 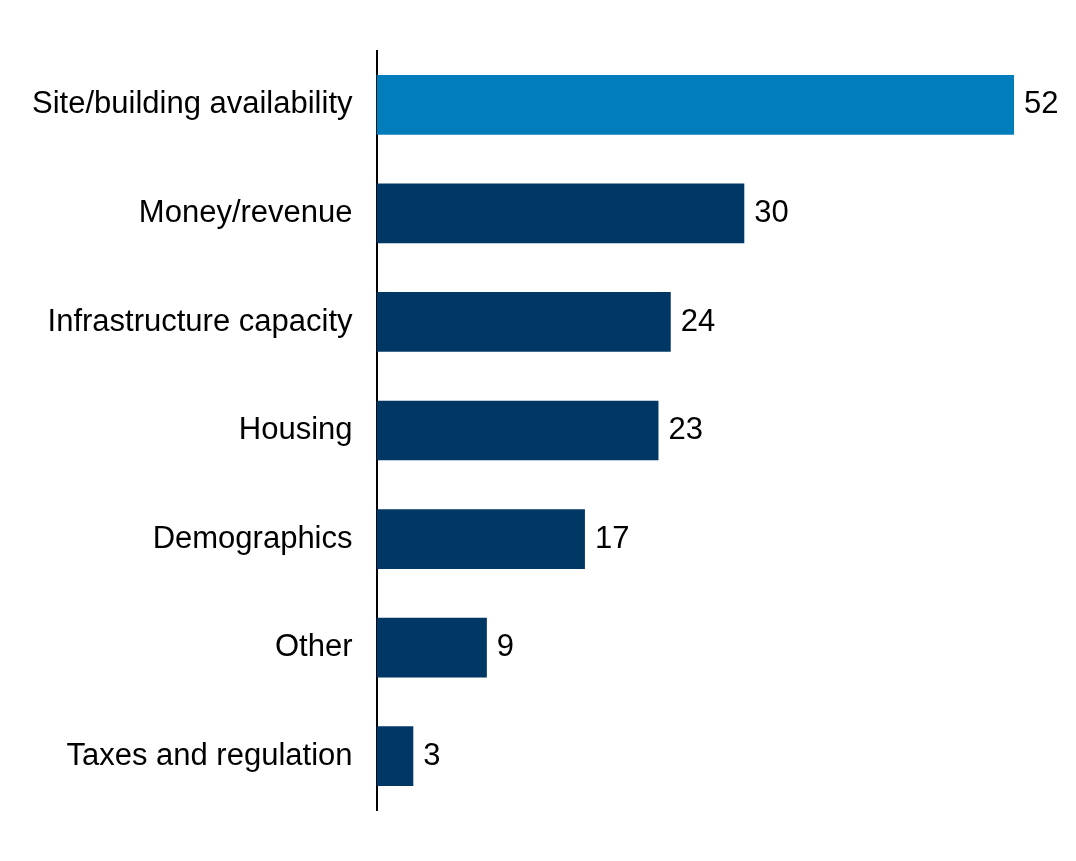 I want to click on y-tick-label: Money/revenue, so click(x=245, y=211).